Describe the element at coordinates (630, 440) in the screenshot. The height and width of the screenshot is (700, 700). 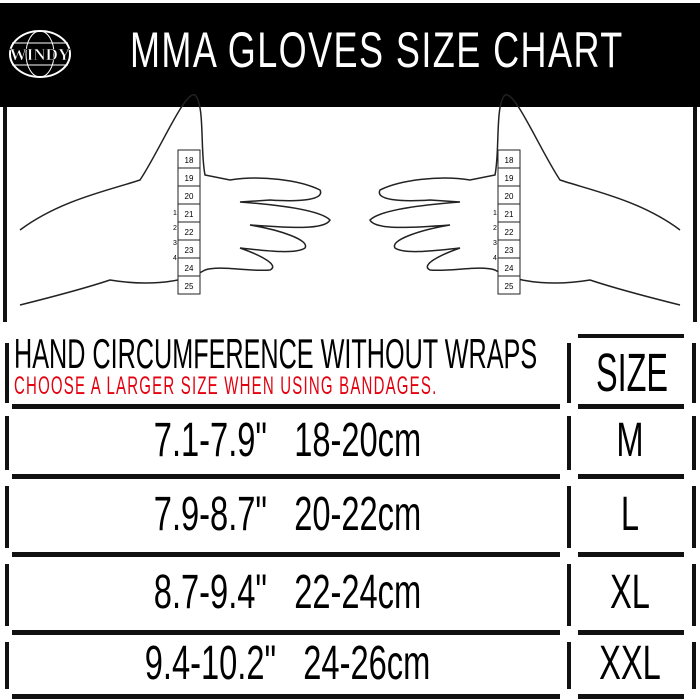
I see `size-cell: M` at that location.